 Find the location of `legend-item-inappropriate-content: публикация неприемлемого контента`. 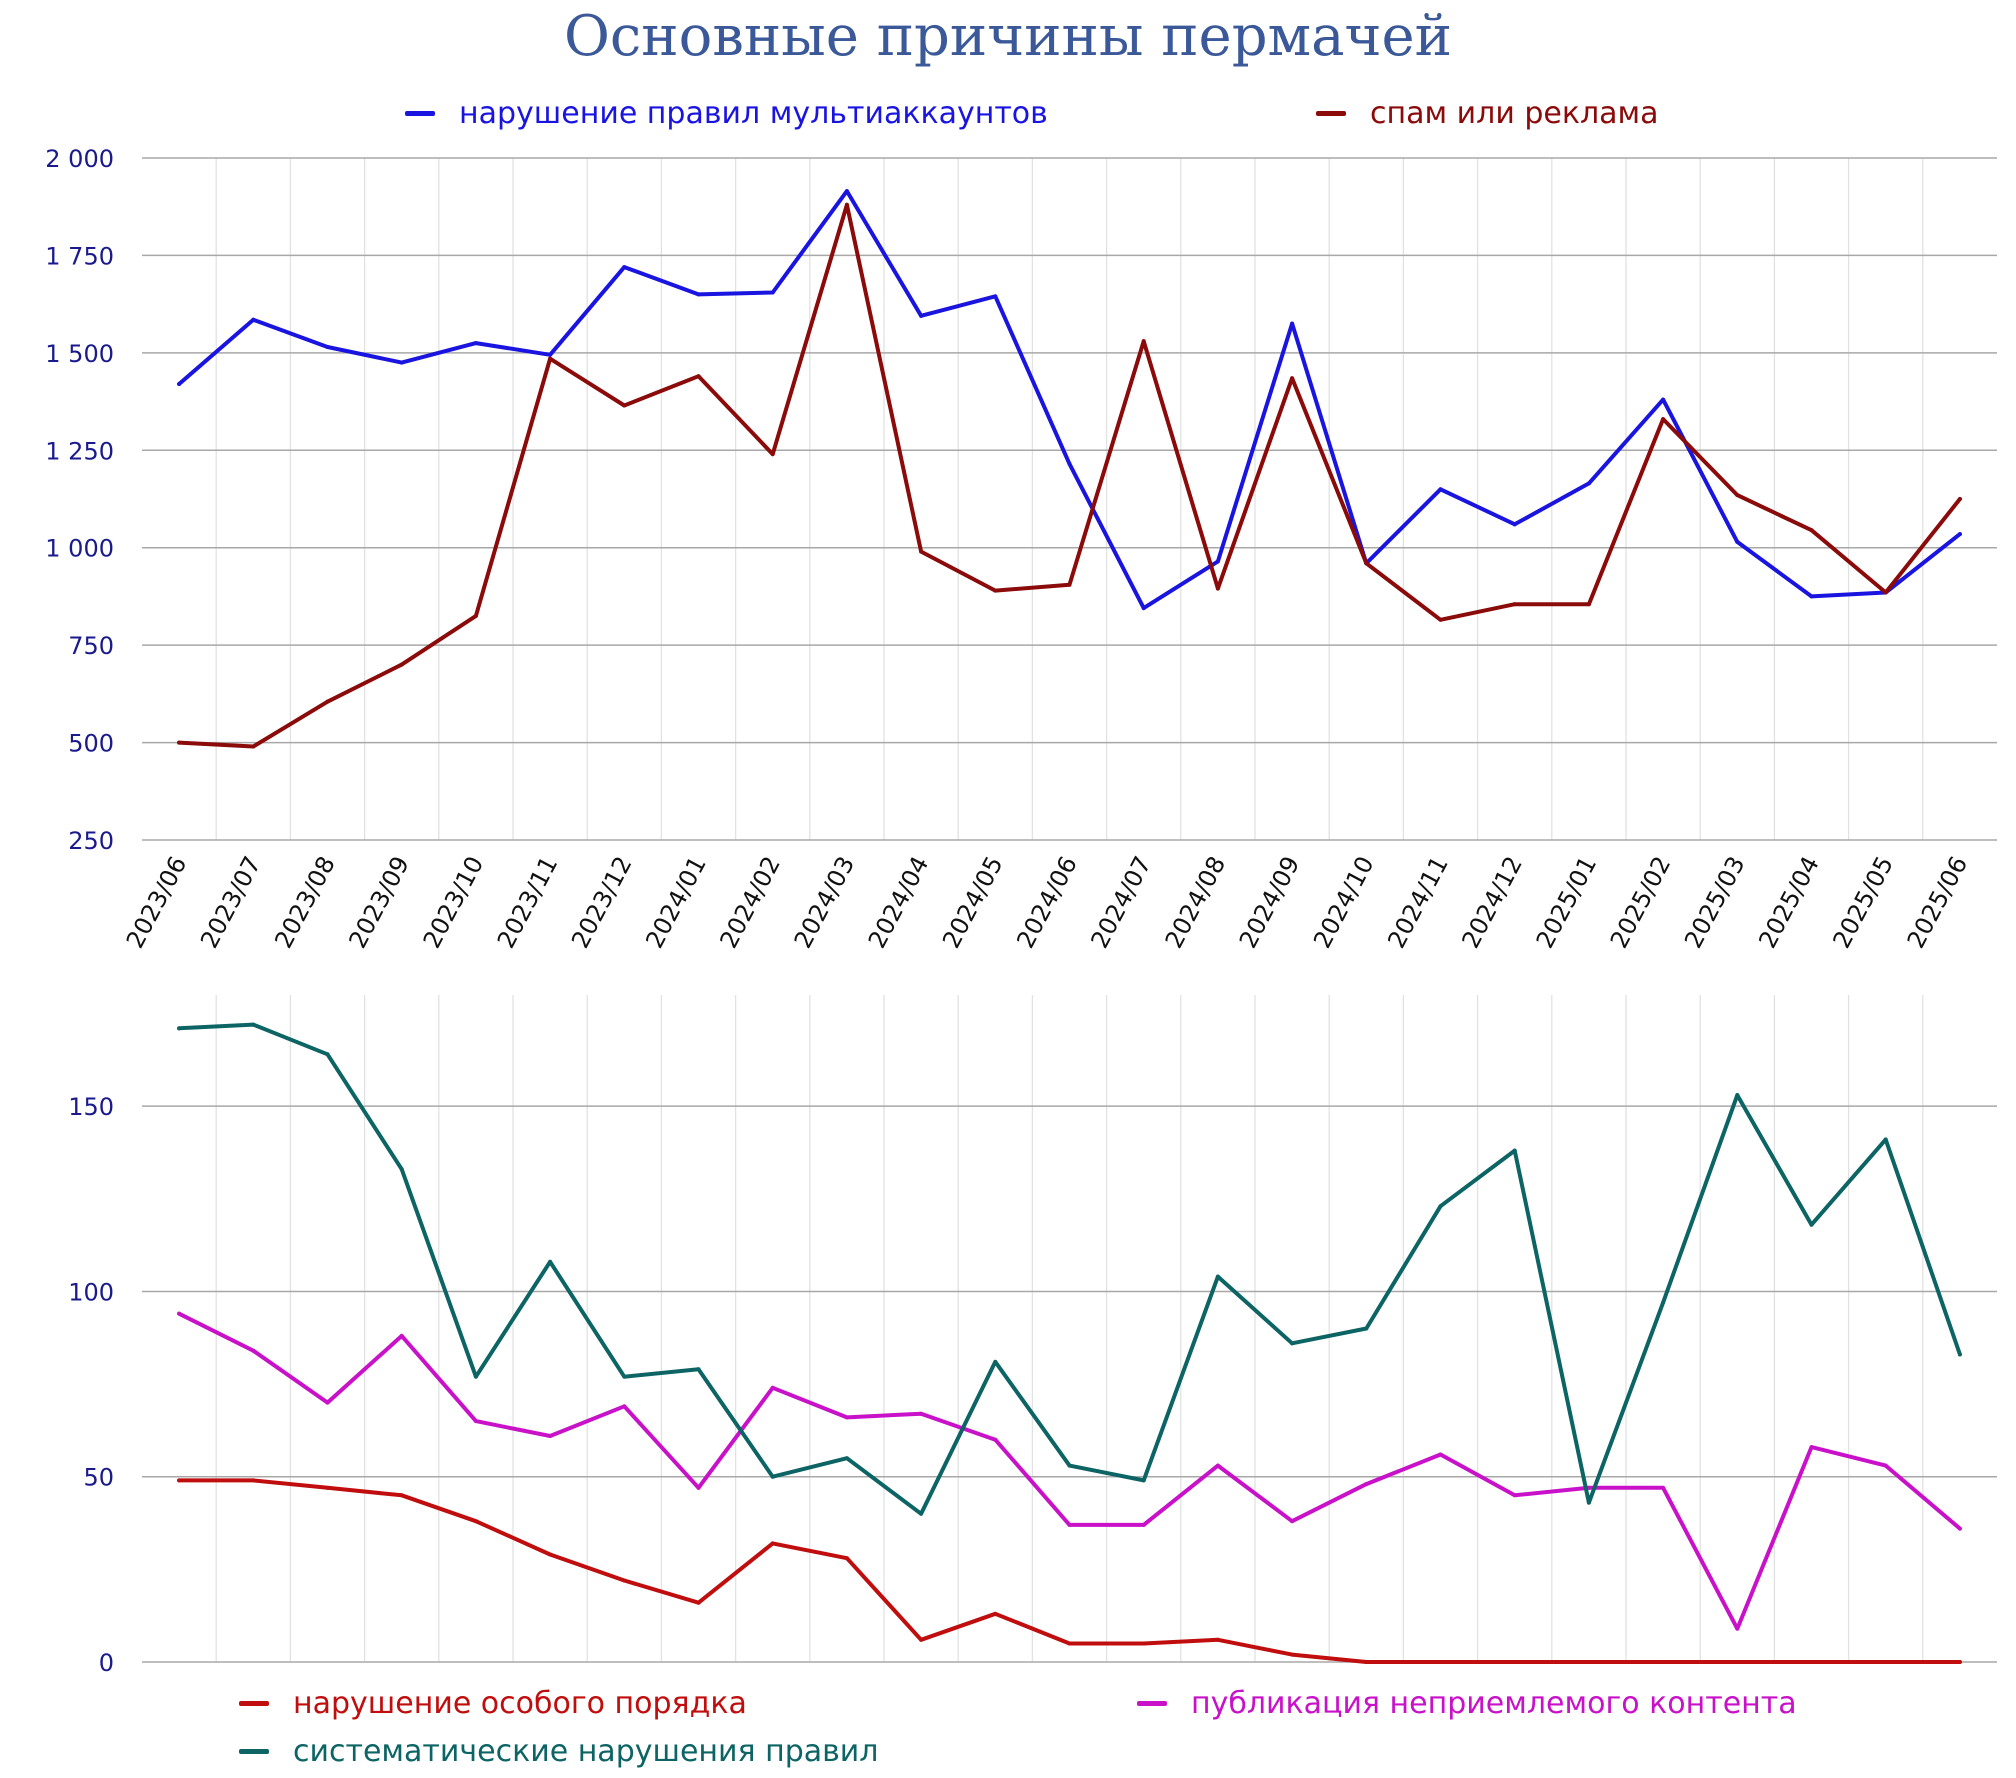

legend-item-inappropriate-content: публикация неприемлемого контента is located at coordinates (1467, 1703).